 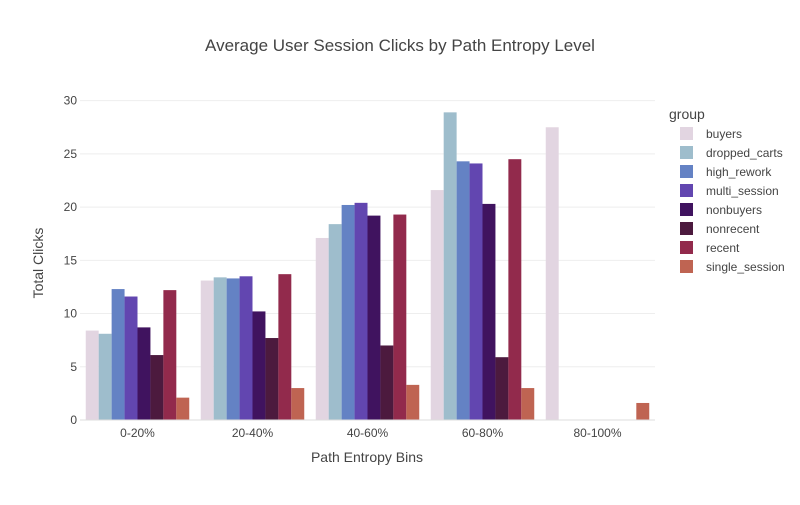 What do you see at coordinates (367, 457) in the screenshot?
I see `x-axis-title: Path Entropy Bins` at bounding box center [367, 457].